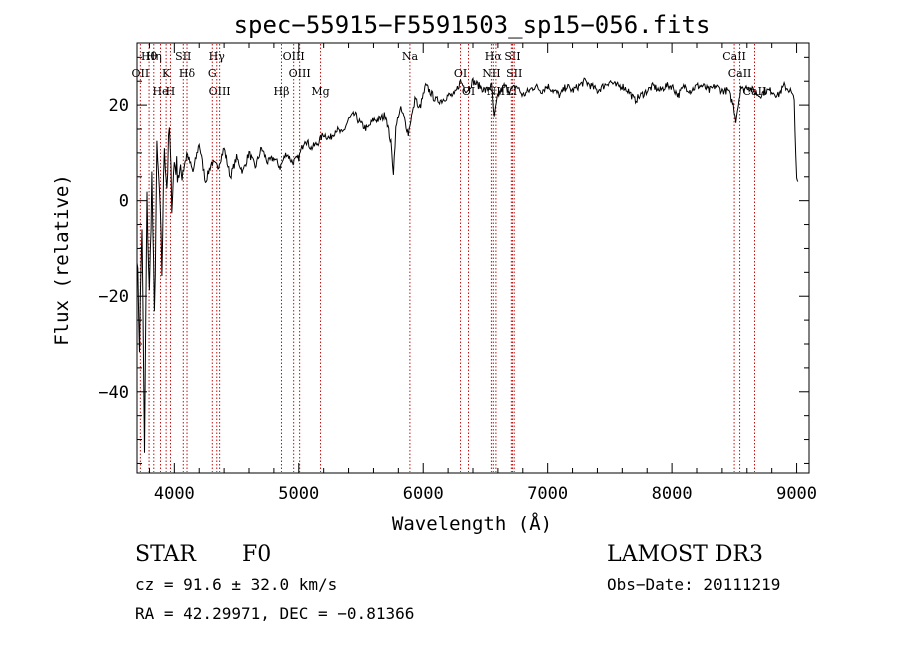  I want to click on x-axis-label: Wavelength (Å), so click(472, 523).